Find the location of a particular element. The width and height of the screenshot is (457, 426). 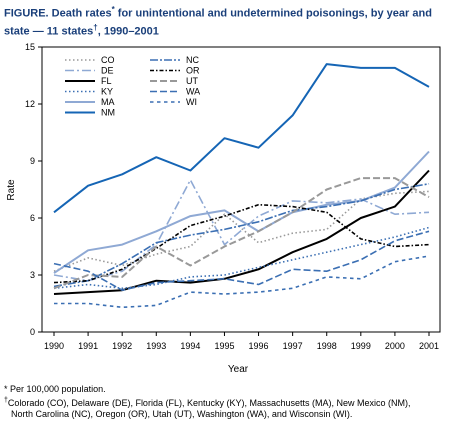

title-footnote-mark-1: * is located at coordinates (113, 9).